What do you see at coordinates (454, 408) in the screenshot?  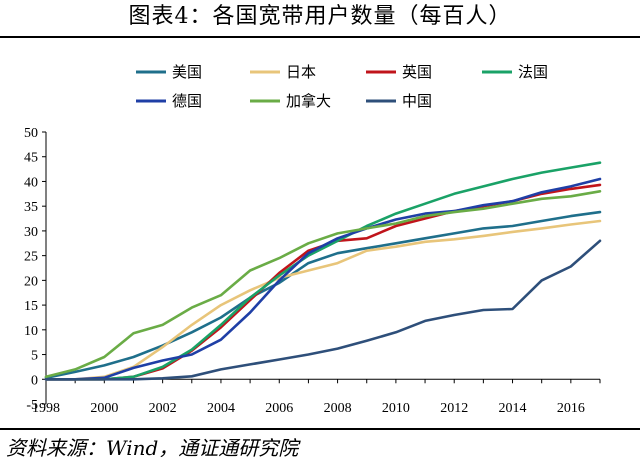 I see `x-tick-label: 2012` at bounding box center [454, 408].